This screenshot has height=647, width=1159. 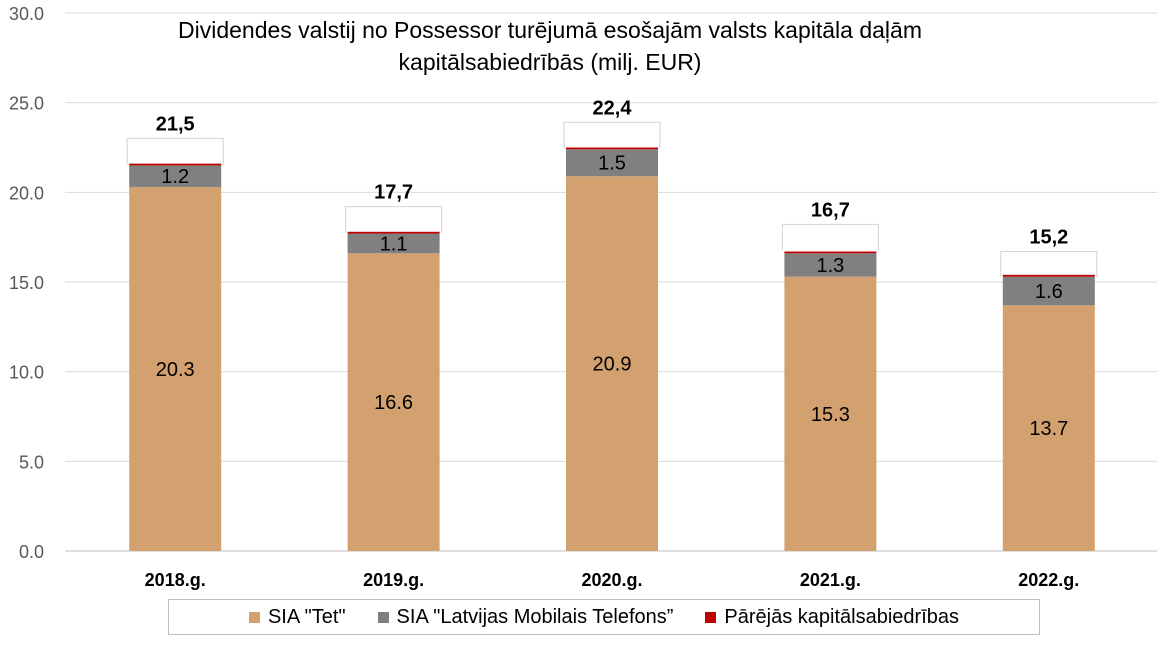 I want to click on legend-label-tet: SIA "Tet", so click(x=306, y=616).